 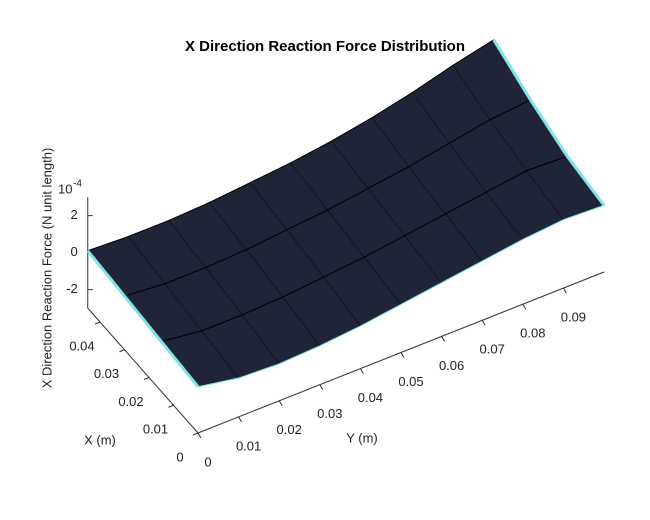 What do you see at coordinates (410, 381) in the screenshot?
I see `y-tick-label: 0.05` at bounding box center [410, 381].